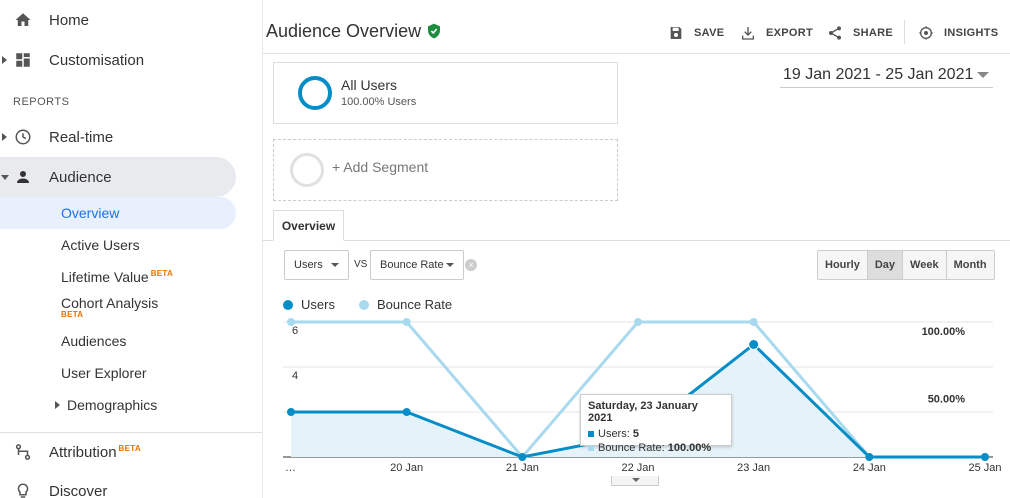 The image size is (1010, 498). What do you see at coordinates (110, 303) in the screenshot?
I see `sidebar-subitem-cohort-analysis: Cohort Analysis` at bounding box center [110, 303].